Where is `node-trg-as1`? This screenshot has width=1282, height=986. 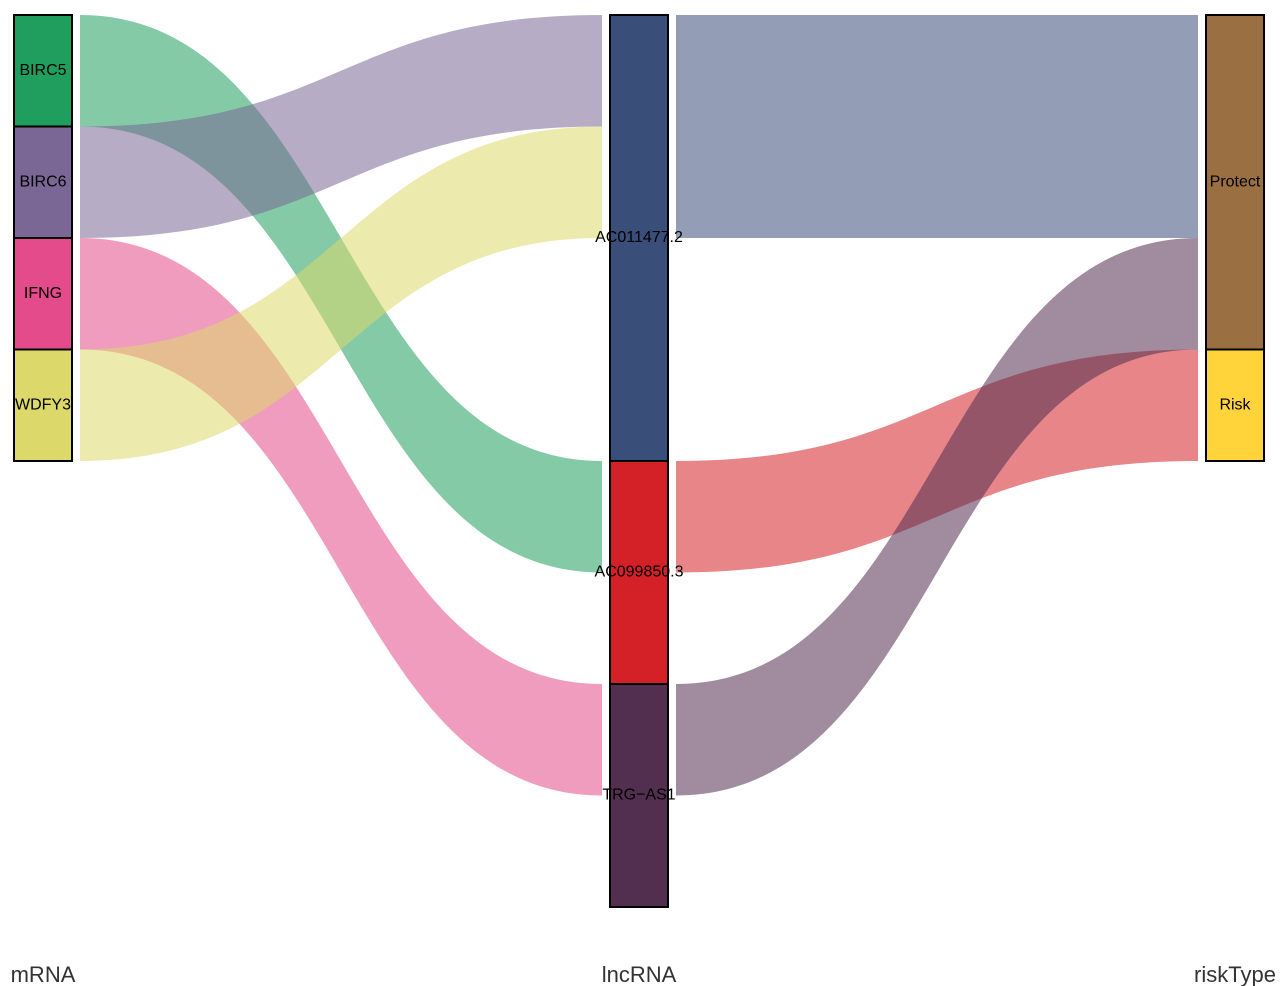
node-trg-as1 is located at coordinates (639, 795).